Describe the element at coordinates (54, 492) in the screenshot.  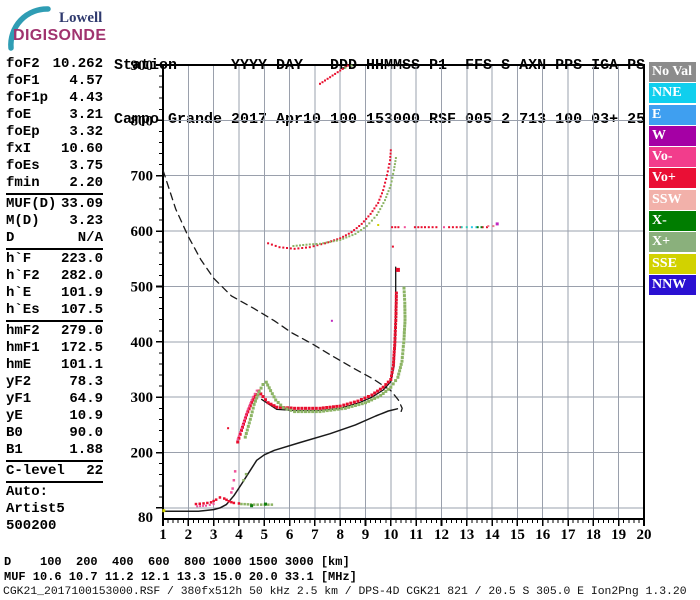
I see `parameter-row: Auto:` at that location.